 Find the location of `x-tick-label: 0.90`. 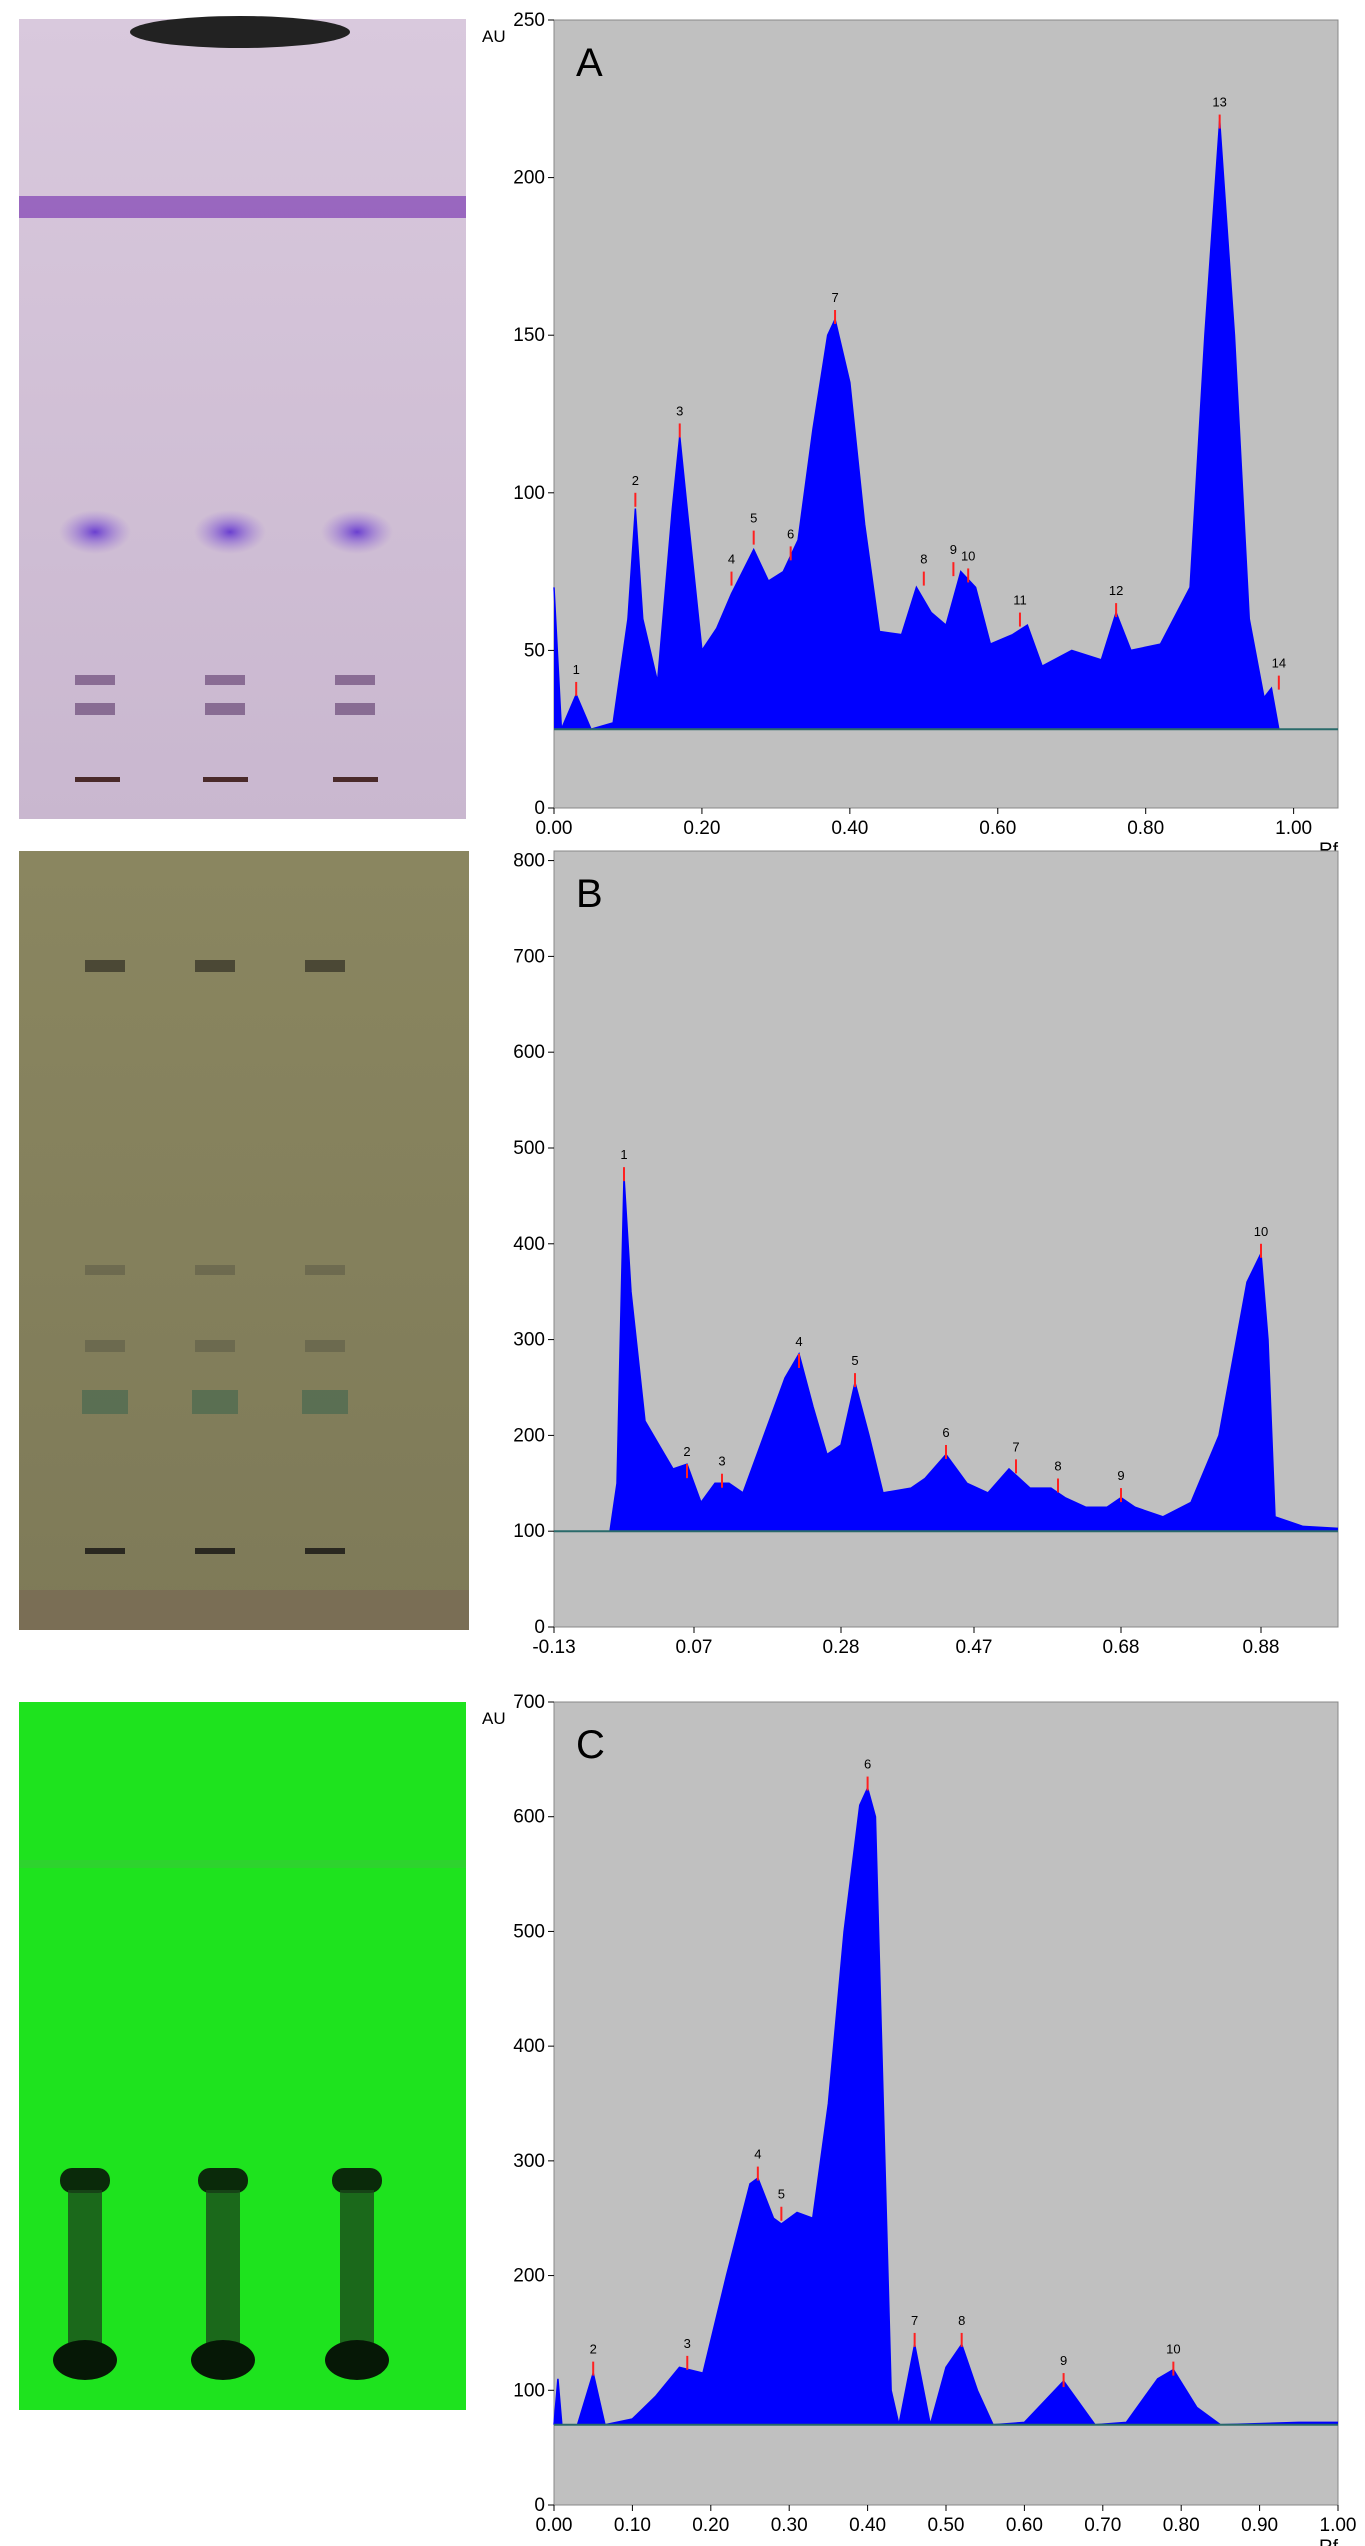

x-tick-label: 0.90 is located at coordinates (1259, 2525).